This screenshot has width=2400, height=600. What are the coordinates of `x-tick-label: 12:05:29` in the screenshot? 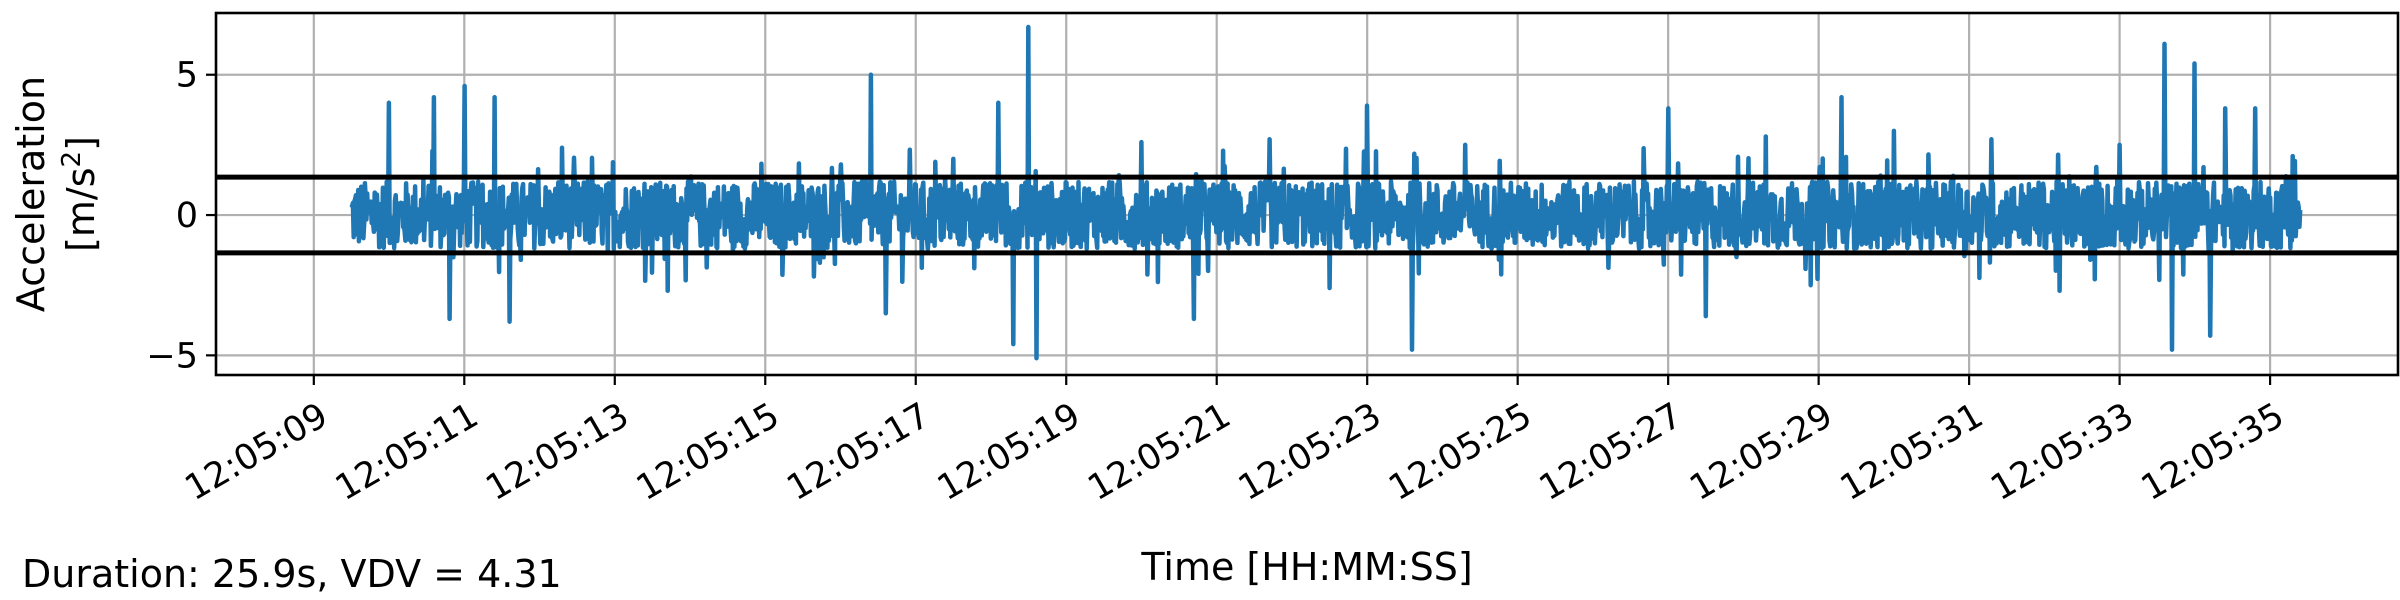 It's located at (1761, 452).